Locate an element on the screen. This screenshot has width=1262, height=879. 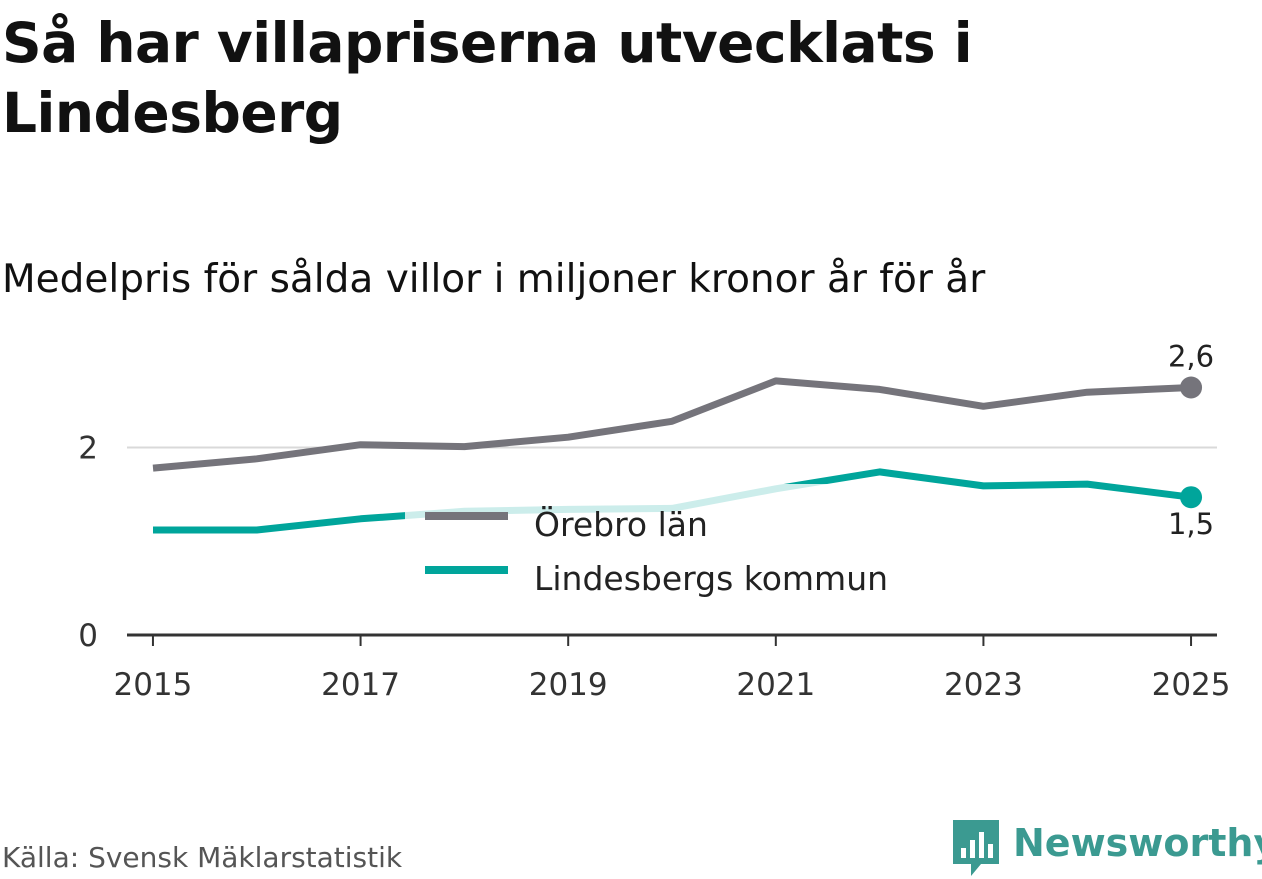
x-tick-label-2019: 2019 is located at coordinates (568, 685).